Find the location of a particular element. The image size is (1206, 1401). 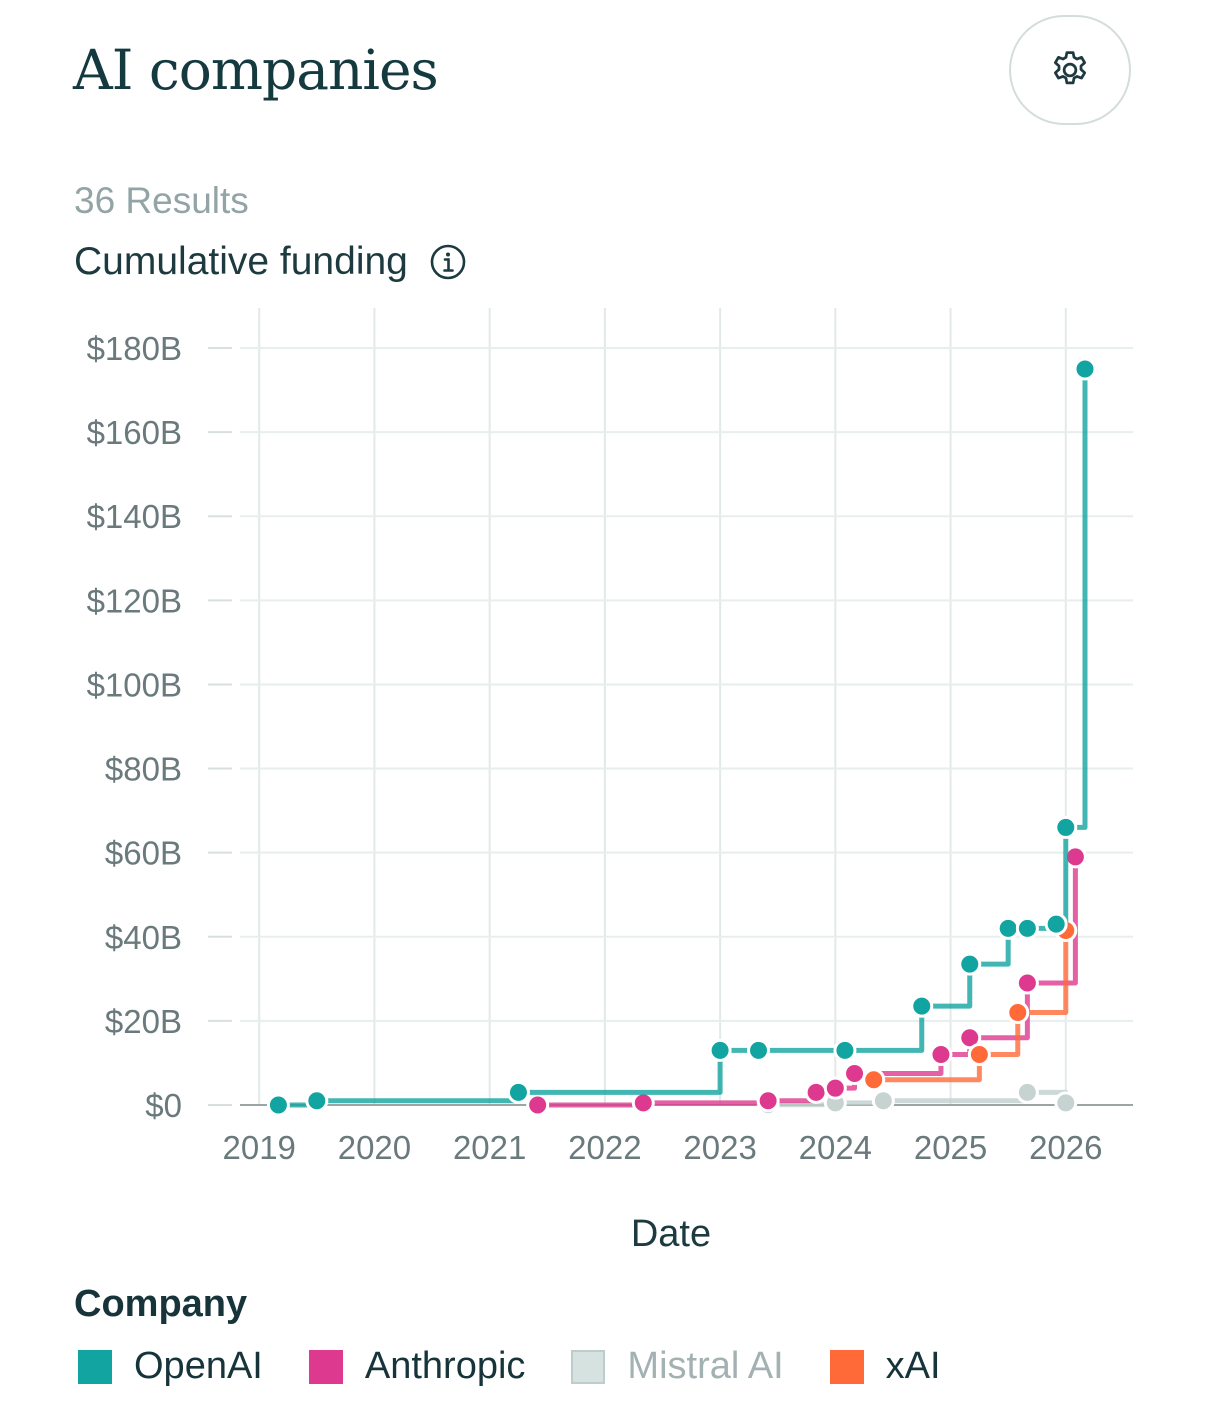

legend-item-xai: xAI is located at coordinates (885, 1366).